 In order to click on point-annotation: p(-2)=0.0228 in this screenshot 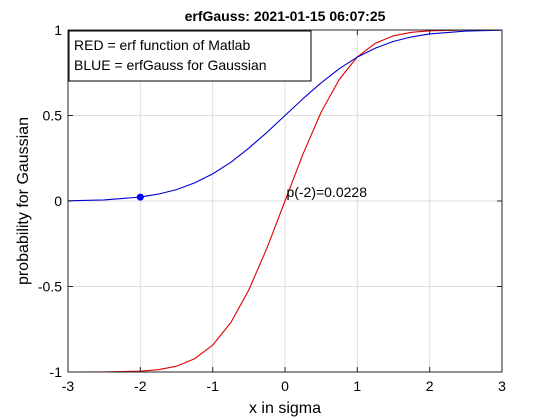, I will do `click(326, 192)`.